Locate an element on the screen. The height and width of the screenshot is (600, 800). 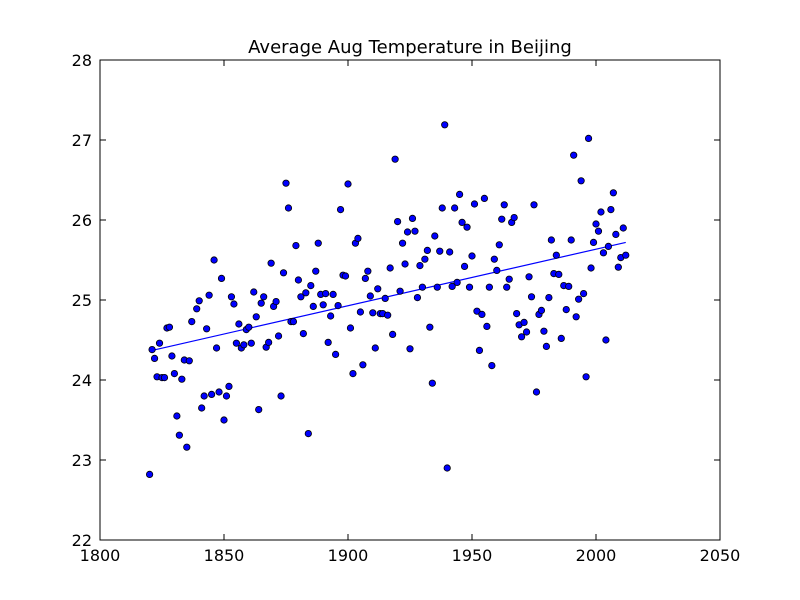
x-tick-label: 2000 is located at coordinates (596, 555).